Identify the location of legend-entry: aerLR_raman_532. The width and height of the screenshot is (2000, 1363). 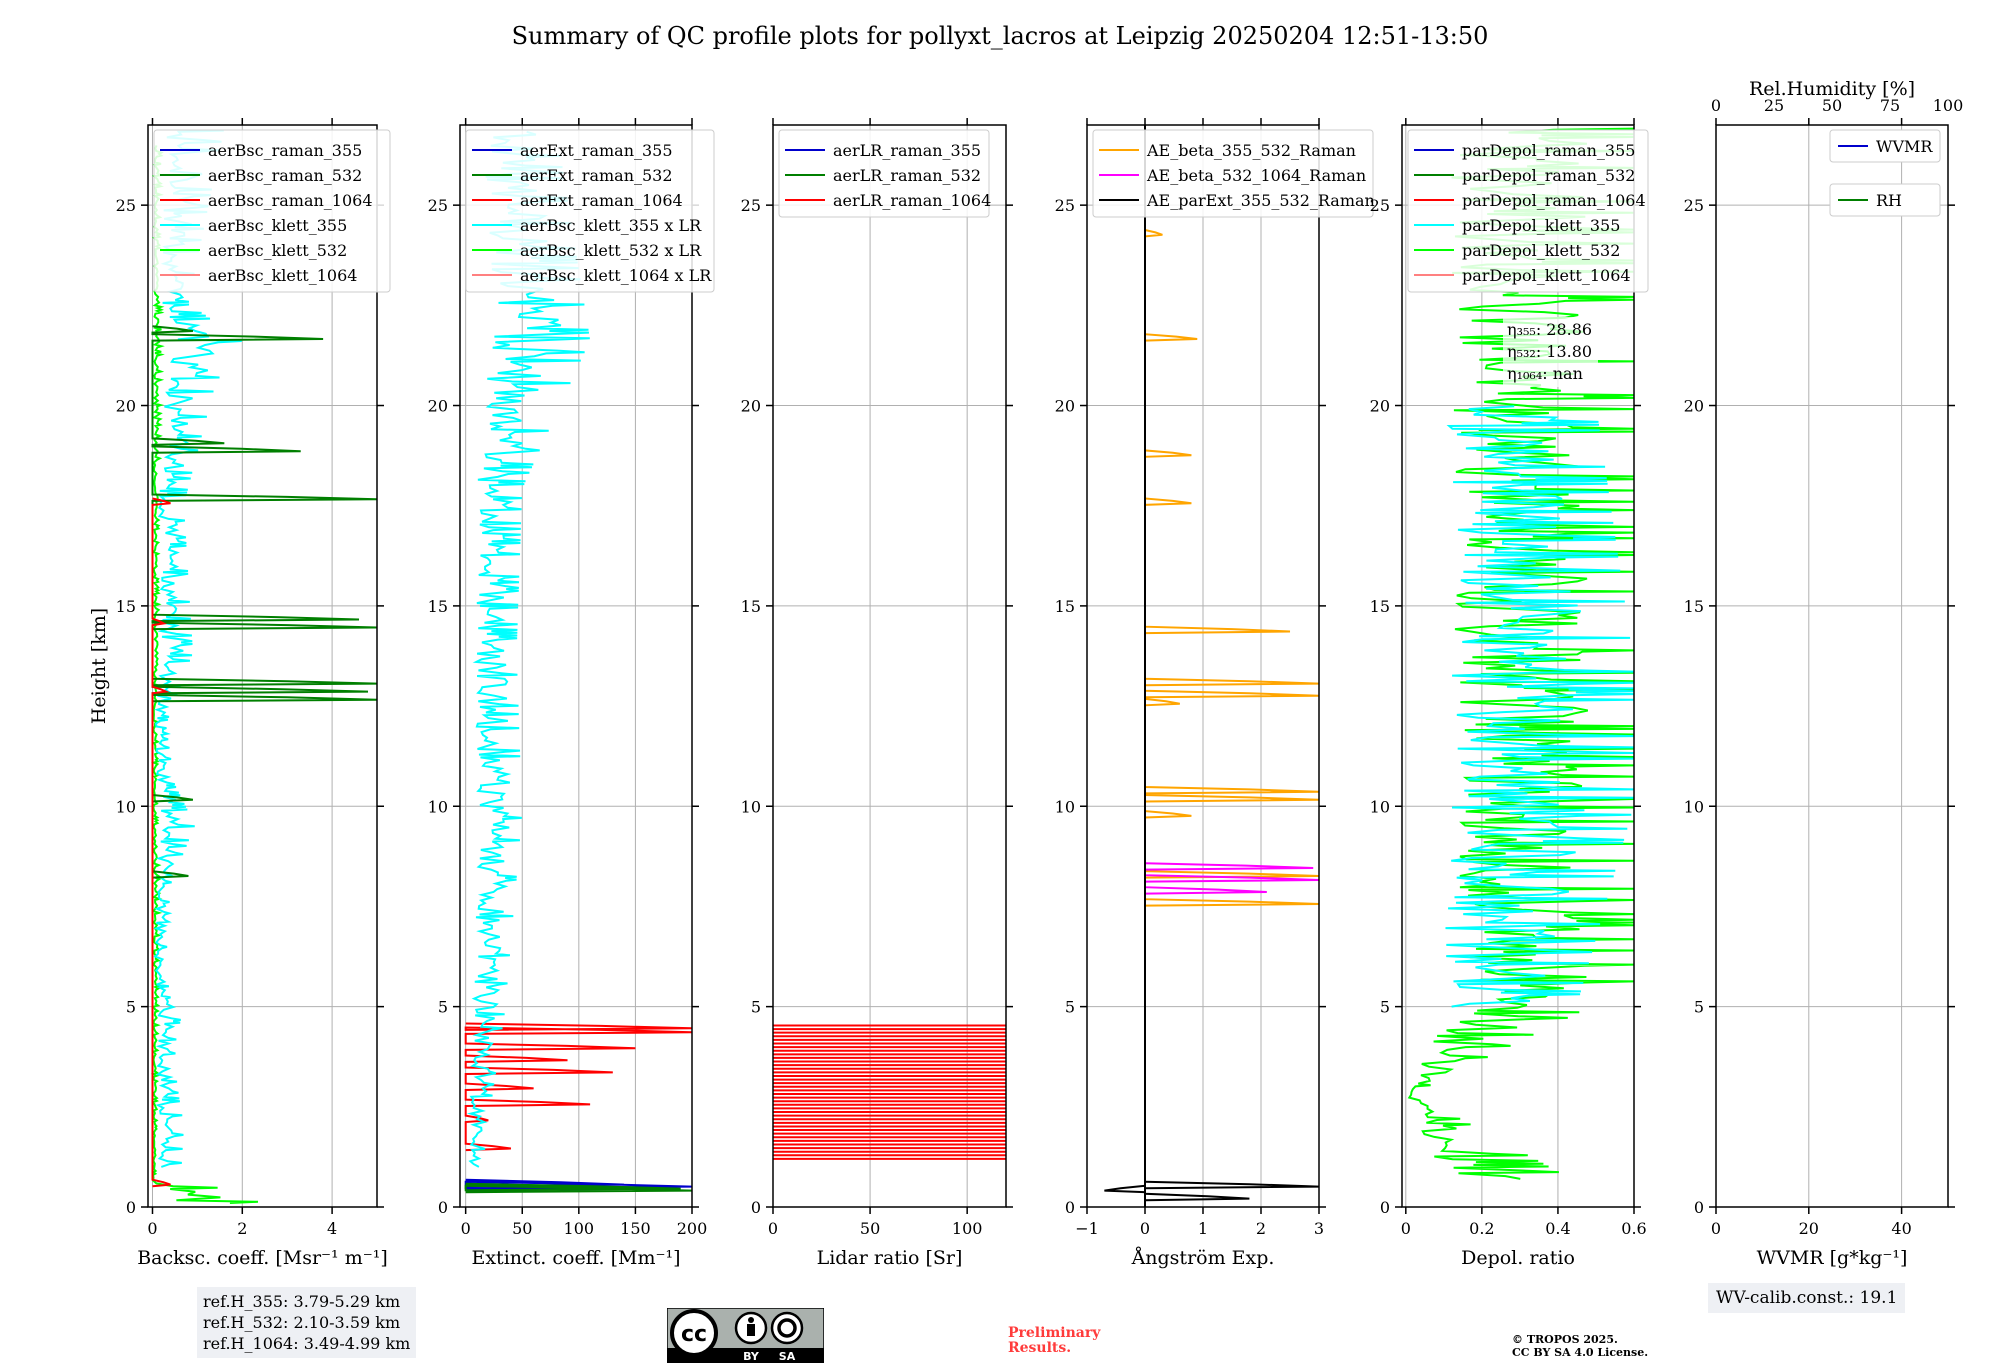
(907, 175).